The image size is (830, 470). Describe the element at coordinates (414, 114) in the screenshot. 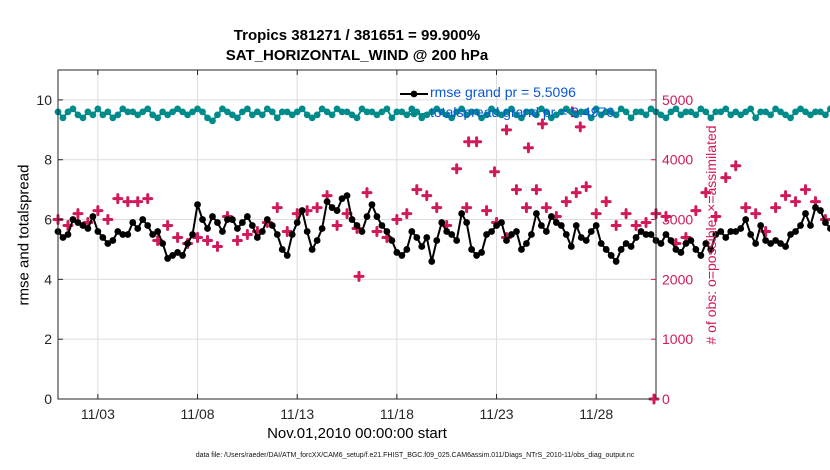

I see `legend-swatch-graphic` at that location.